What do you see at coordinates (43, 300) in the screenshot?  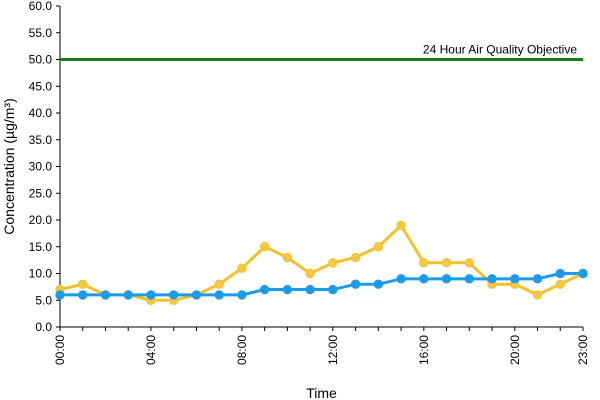 I see `y-tick-label: 5.0` at bounding box center [43, 300].